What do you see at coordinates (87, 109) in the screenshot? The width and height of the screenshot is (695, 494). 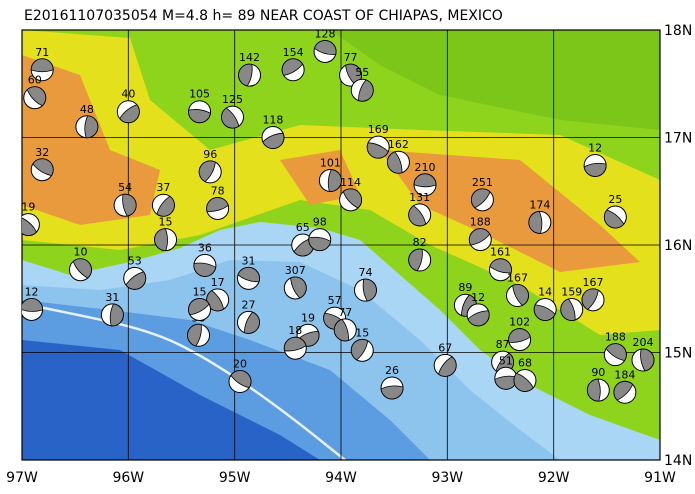 I see `depth-label: 48` at bounding box center [87, 109].